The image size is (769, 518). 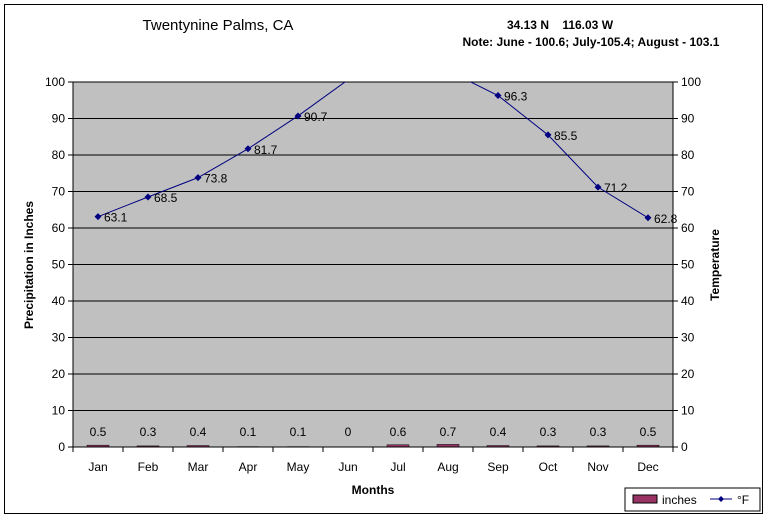 What do you see at coordinates (516, 97) in the screenshot?
I see `temperature-value-label: 96.3` at bounding box center [516, 97].